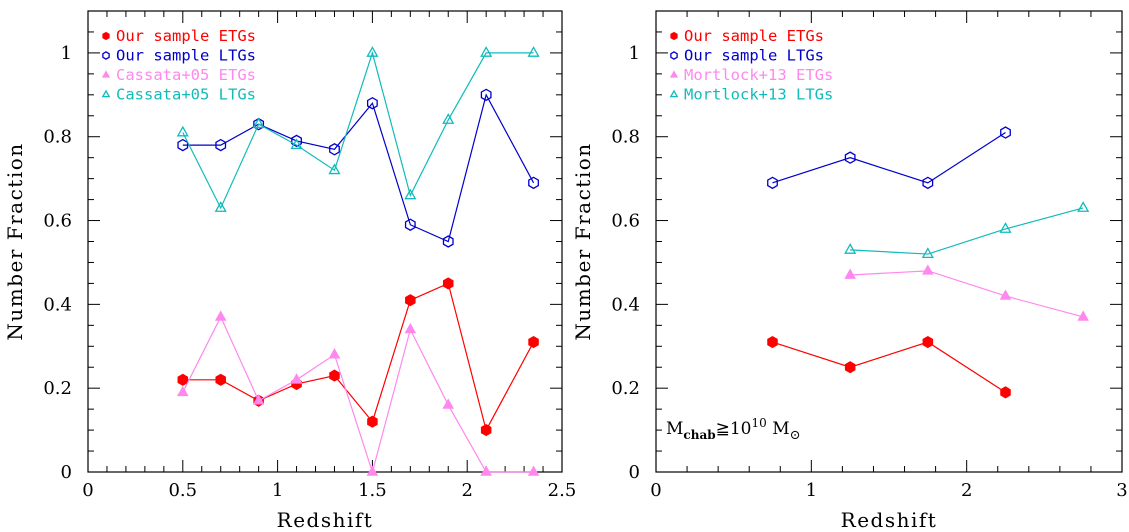 Image resolution: width=1129 pixels, height=532 pixels. I want to click on x-tick-label: 3, so click(1121, 490).